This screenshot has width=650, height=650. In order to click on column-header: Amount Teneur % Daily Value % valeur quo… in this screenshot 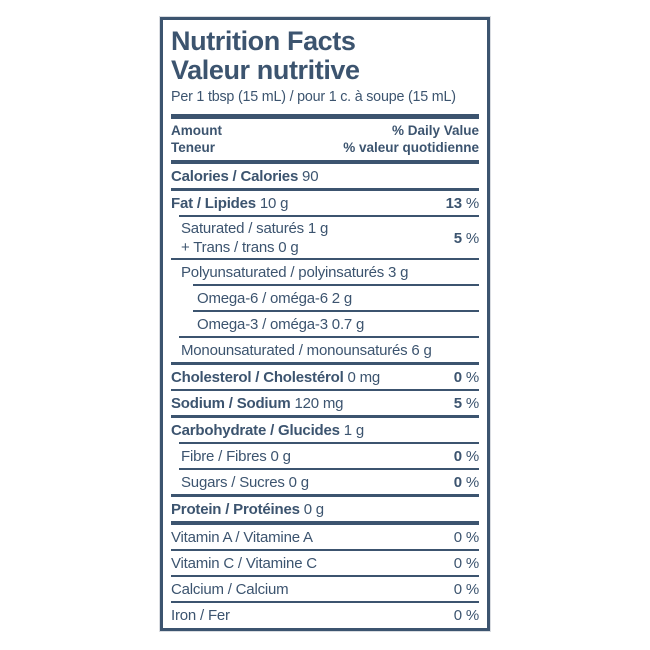, I will do `click(325, 139)`.